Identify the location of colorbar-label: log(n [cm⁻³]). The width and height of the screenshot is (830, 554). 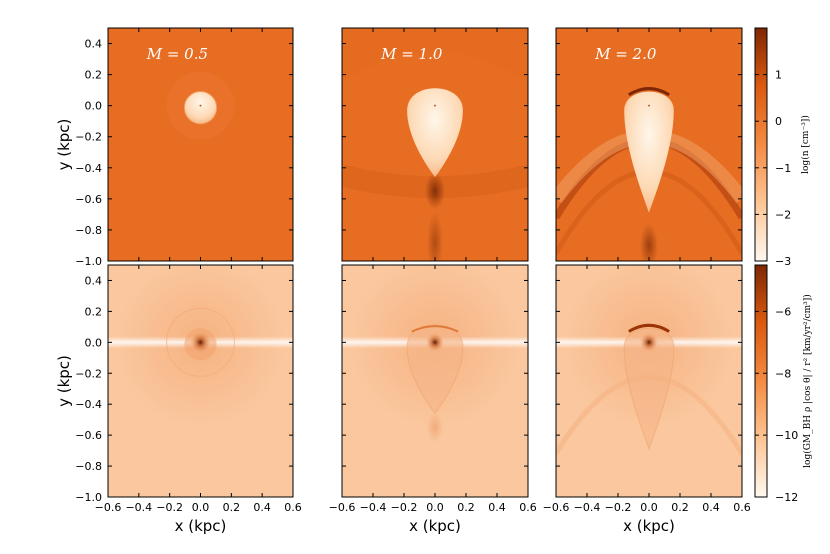
(805, 144).